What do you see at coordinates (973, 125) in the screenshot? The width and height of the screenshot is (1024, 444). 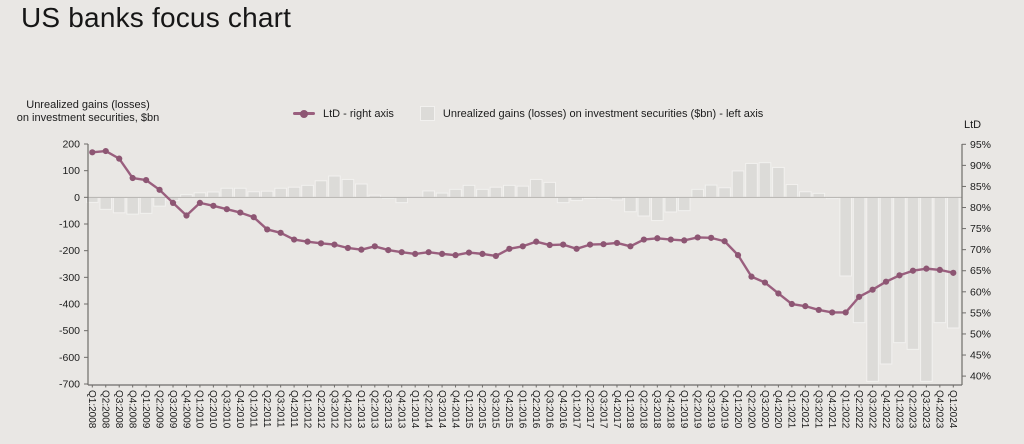 I see `right-axis-title: LtD` at bounding box center [973, 125].